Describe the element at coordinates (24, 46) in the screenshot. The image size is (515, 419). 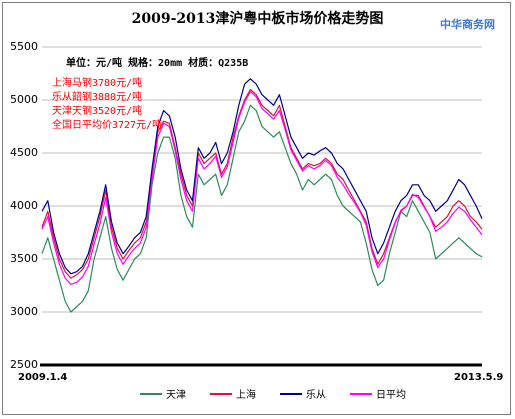
I see `y-tick-label: 5500` at that location.